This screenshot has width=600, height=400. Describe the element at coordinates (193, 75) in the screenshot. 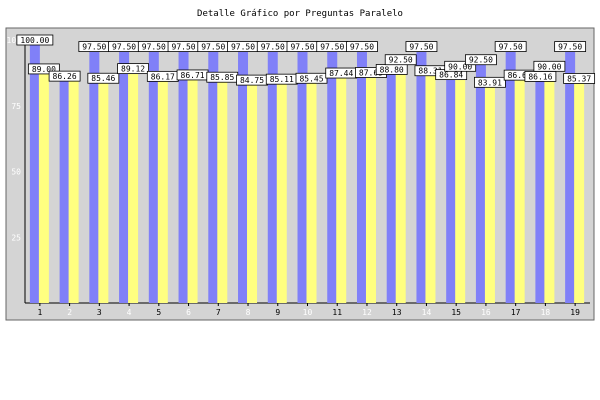

I see `data-label: 86.71` at that location.